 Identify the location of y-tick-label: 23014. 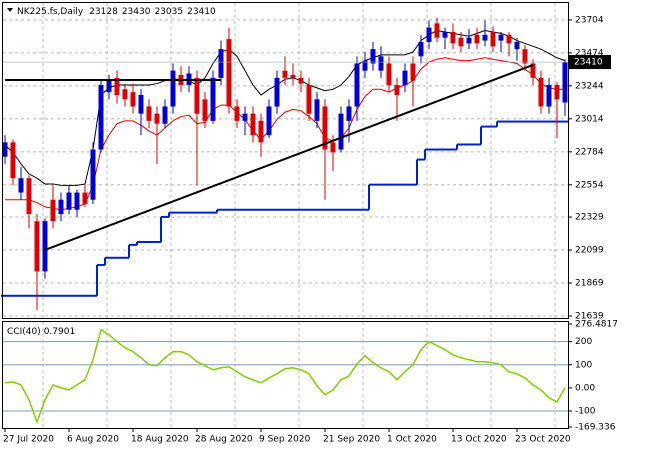
(589, 119).